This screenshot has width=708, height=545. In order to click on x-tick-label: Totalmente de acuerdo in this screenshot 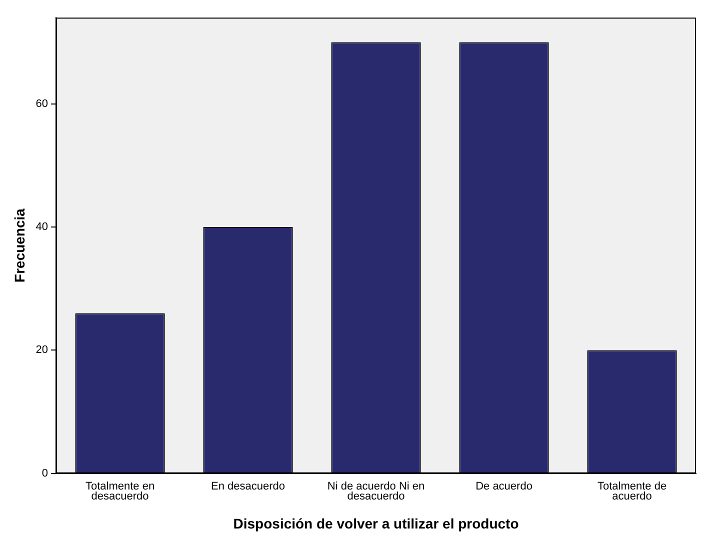, I will do `click(632, 491)`.